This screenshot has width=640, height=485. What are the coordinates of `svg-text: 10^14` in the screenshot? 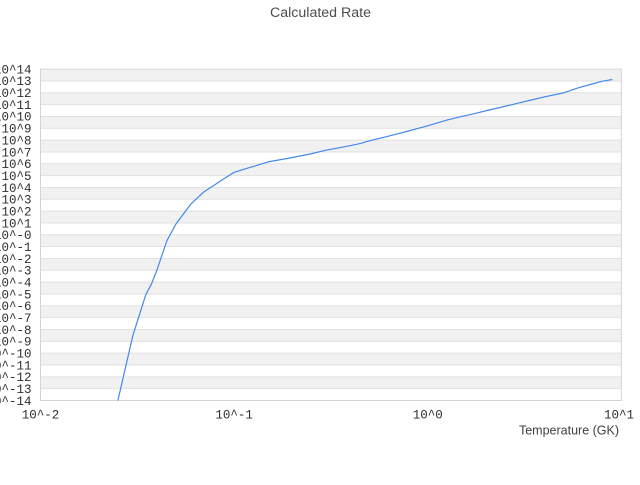 It's located at (16, 70).